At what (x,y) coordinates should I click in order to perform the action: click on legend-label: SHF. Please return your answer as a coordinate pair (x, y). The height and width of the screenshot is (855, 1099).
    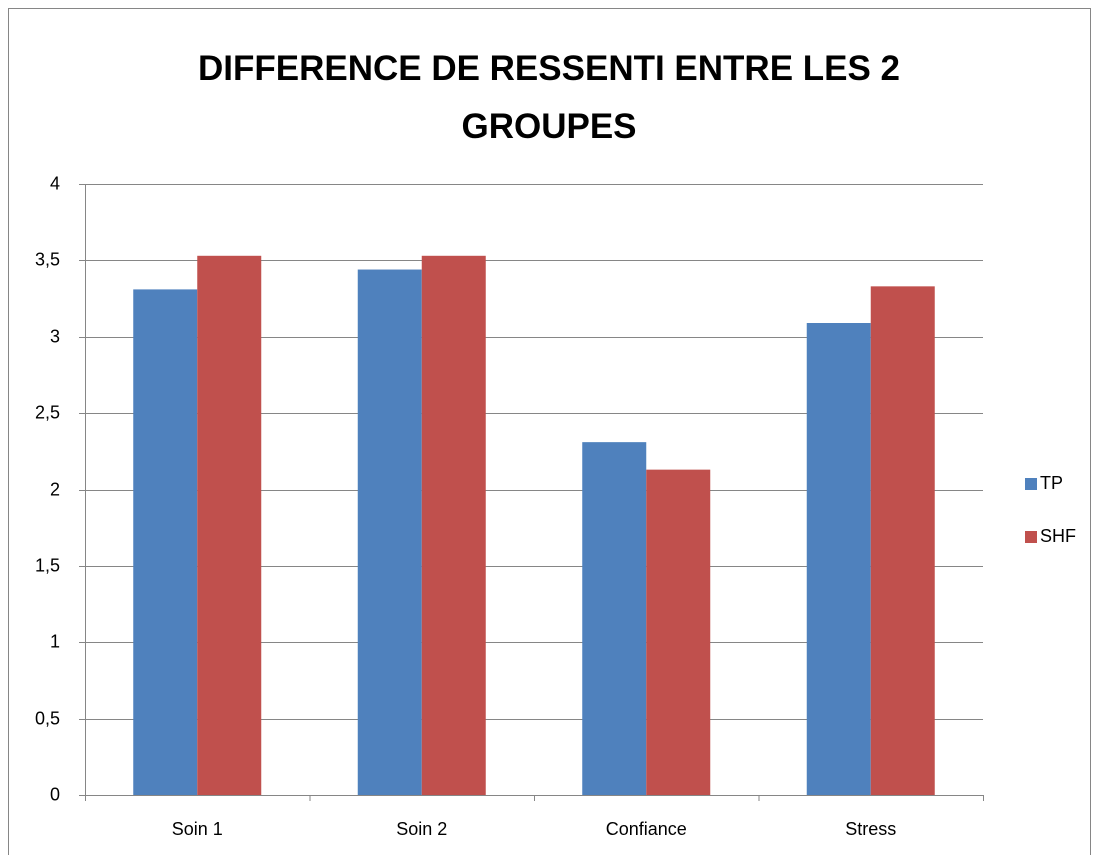
    Looking at the image, I should click on (1058, 536).